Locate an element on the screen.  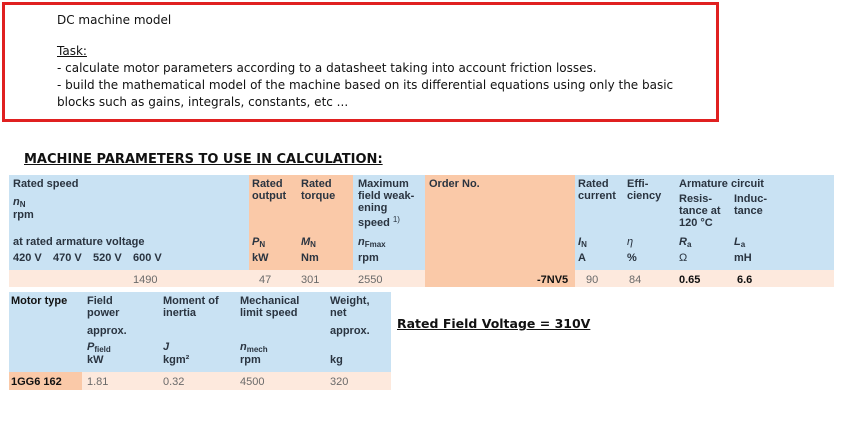
resistance-label-1: Resis- is located at coordinates (696, 199).